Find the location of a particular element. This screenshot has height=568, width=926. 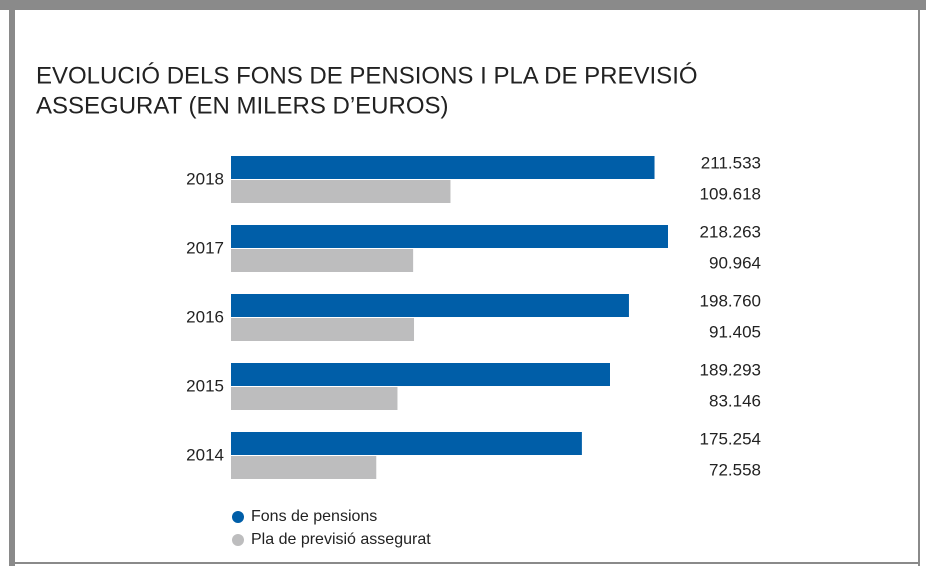

value-label: 211.533 is located at coordinates (731, 162).